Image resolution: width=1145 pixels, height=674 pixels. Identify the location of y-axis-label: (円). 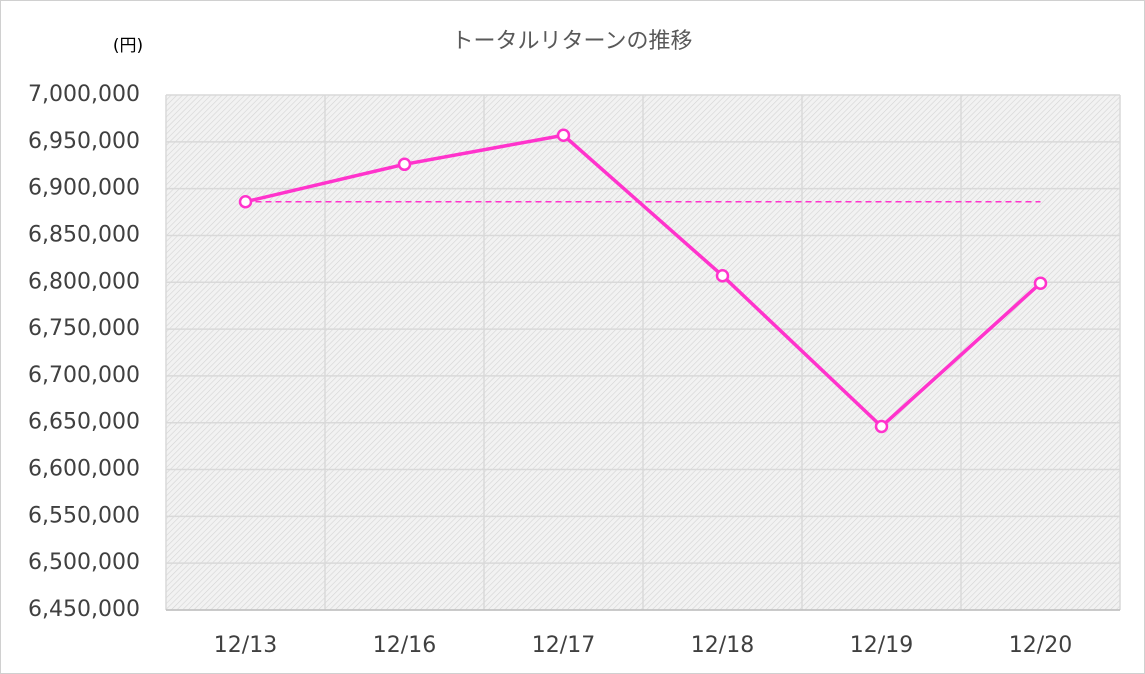
(128, 46).